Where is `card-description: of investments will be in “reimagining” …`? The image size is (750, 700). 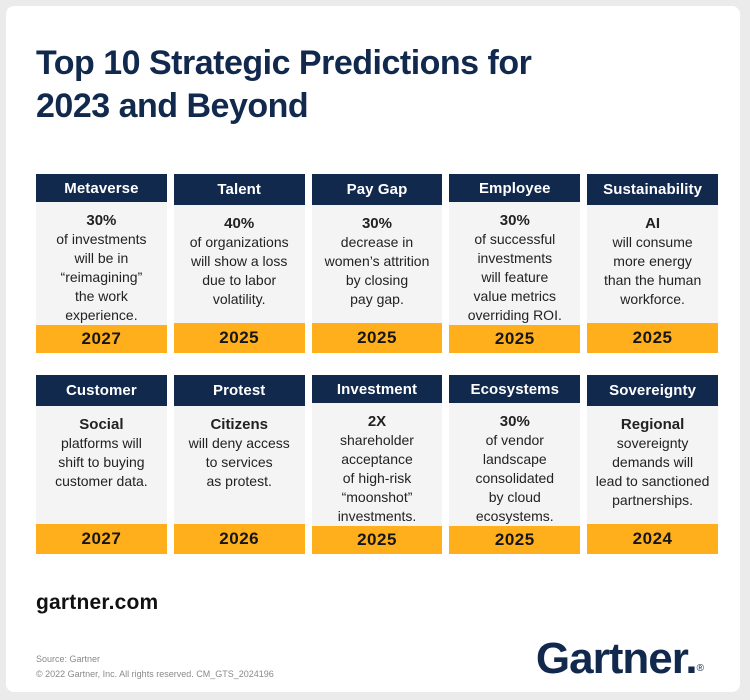
card-description: of investments will be in “reimagining” … is located at coordinates (101, 277).